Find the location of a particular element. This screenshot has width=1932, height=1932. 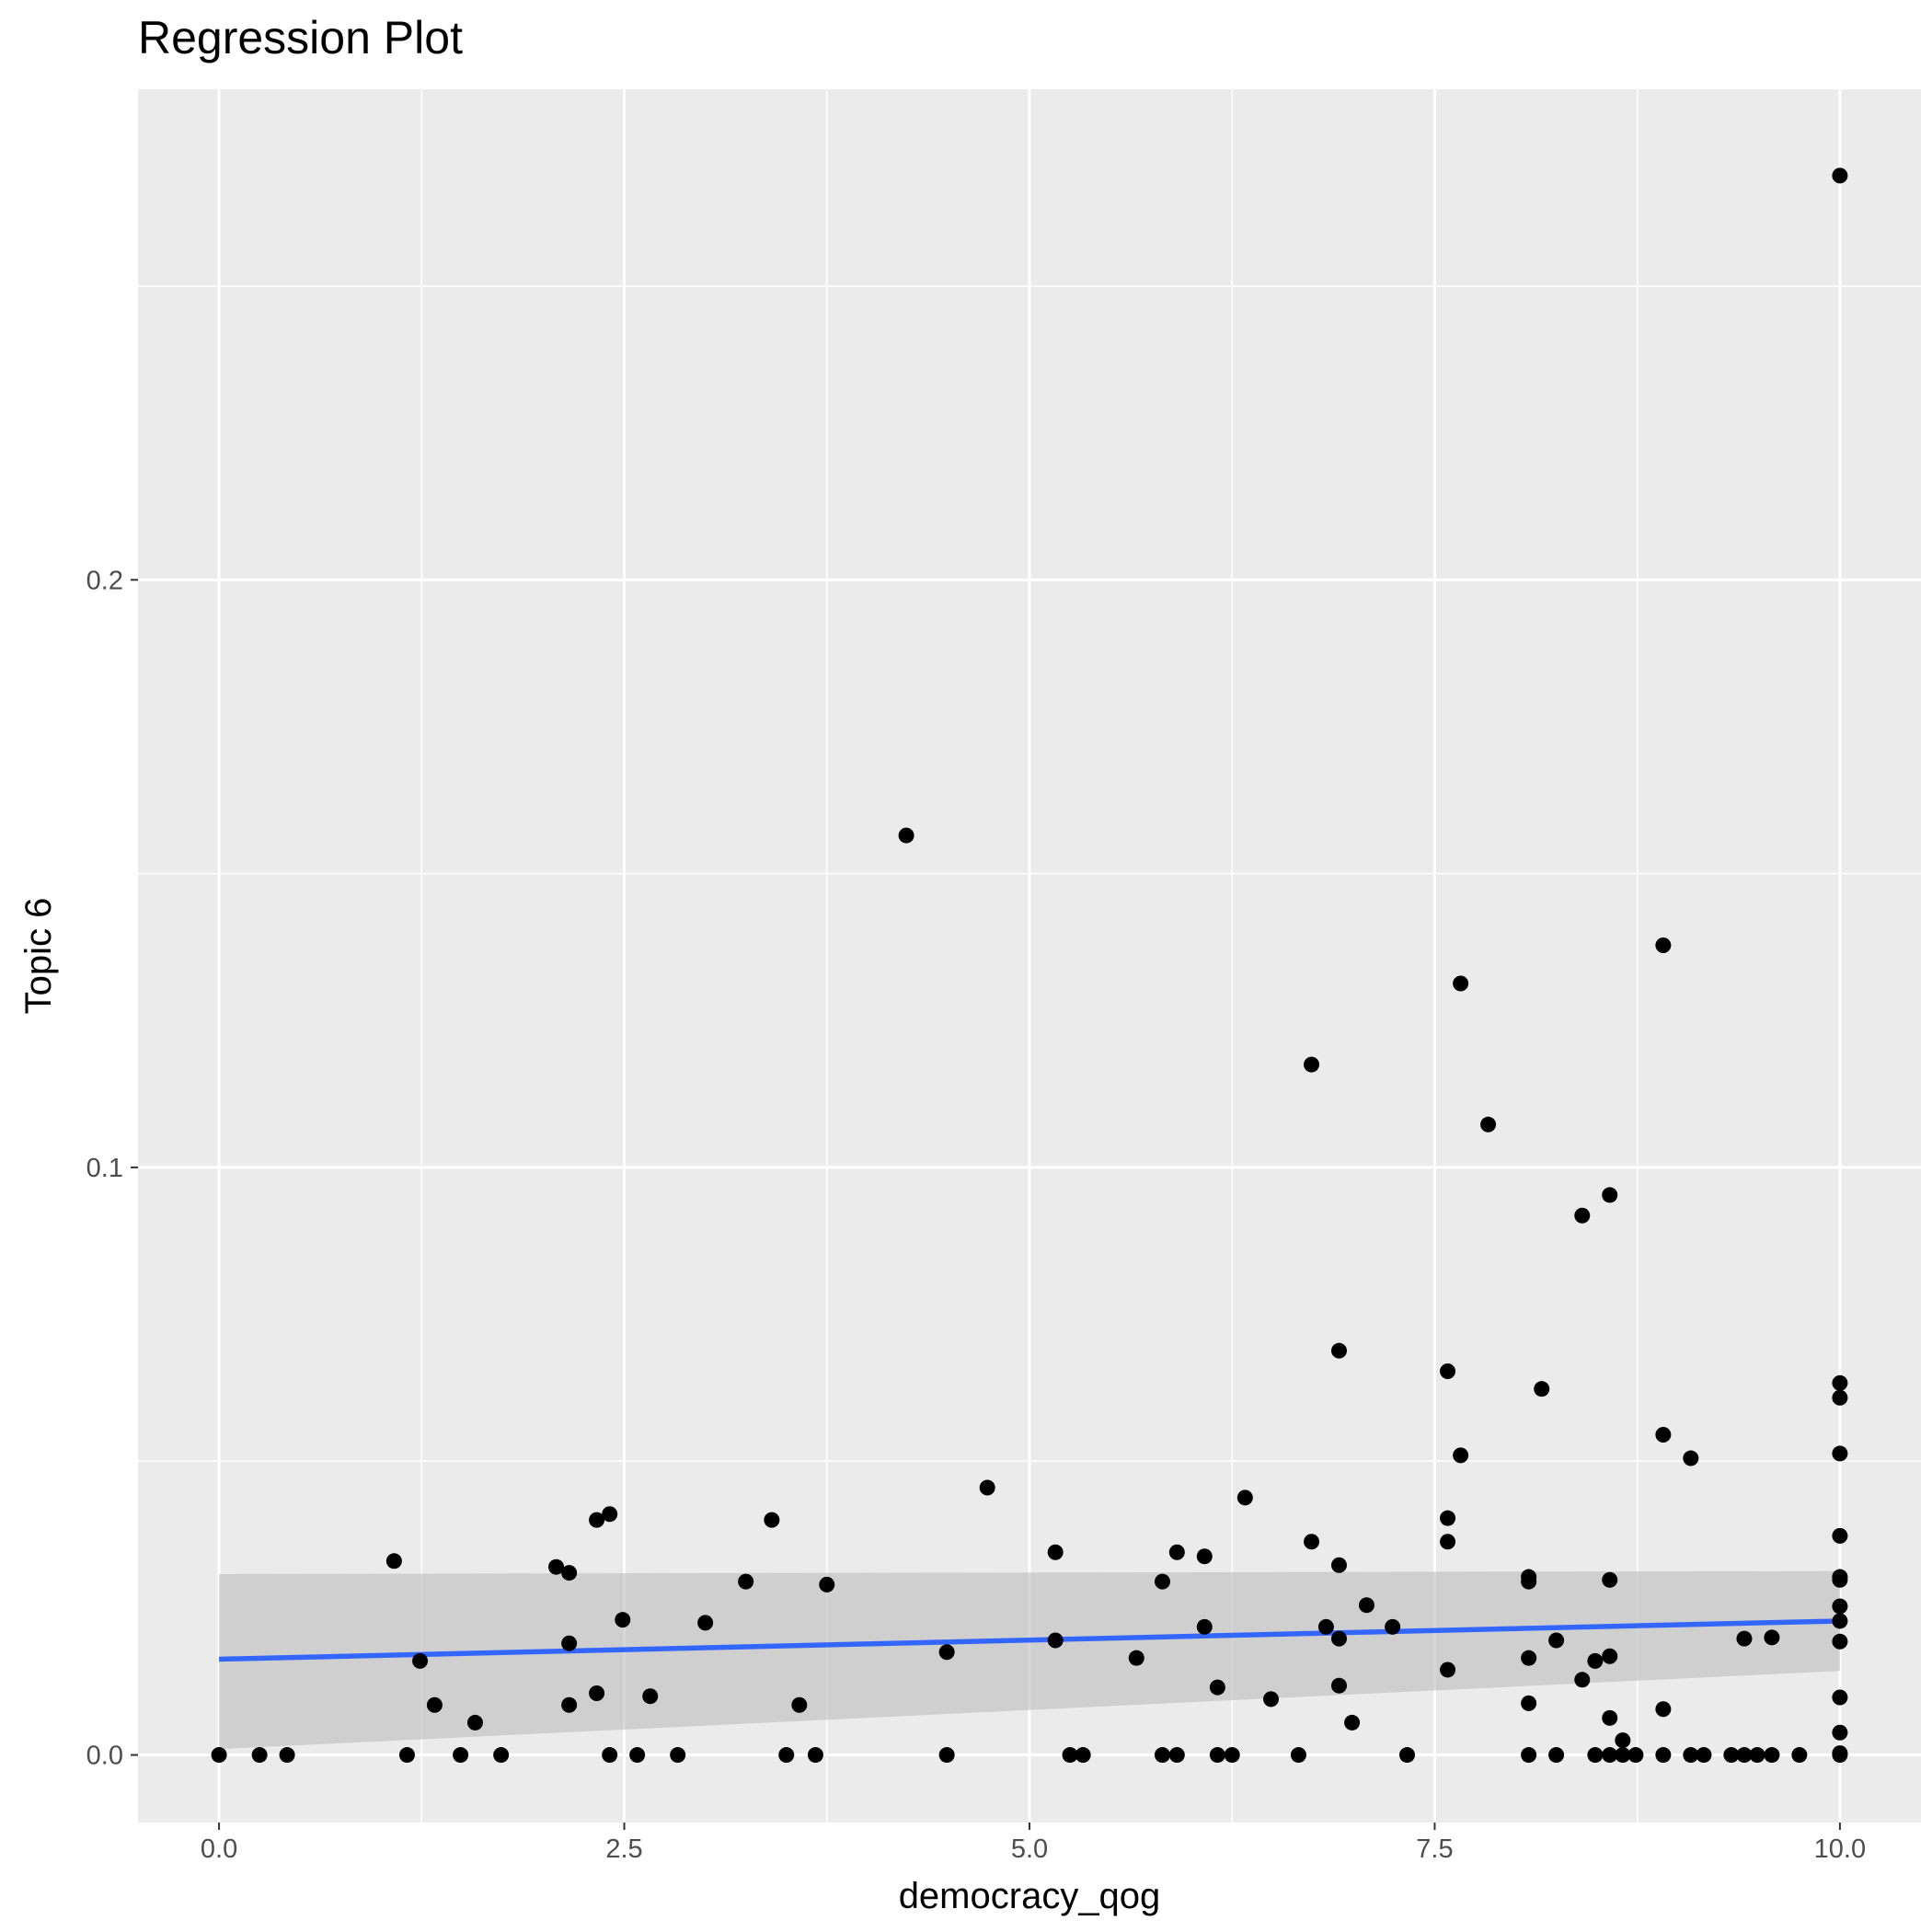

chart-title: Regression Plot is located at coordinates (300, 37).